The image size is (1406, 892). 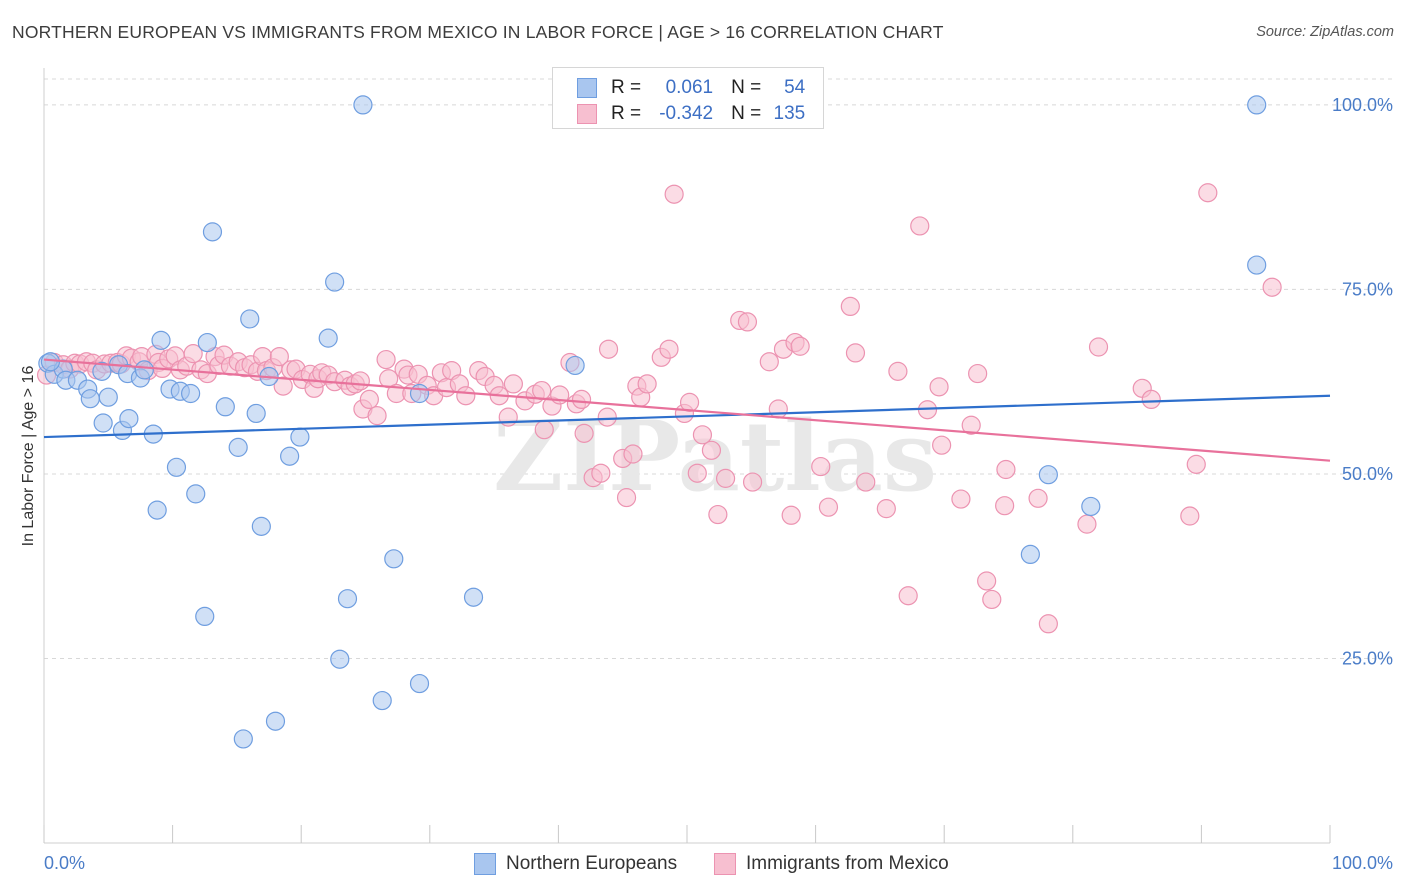 What do you see at coordinates (789, 113) in the screenshot?
I see `legend-n-value: 135` at bounding box center [789, 113].